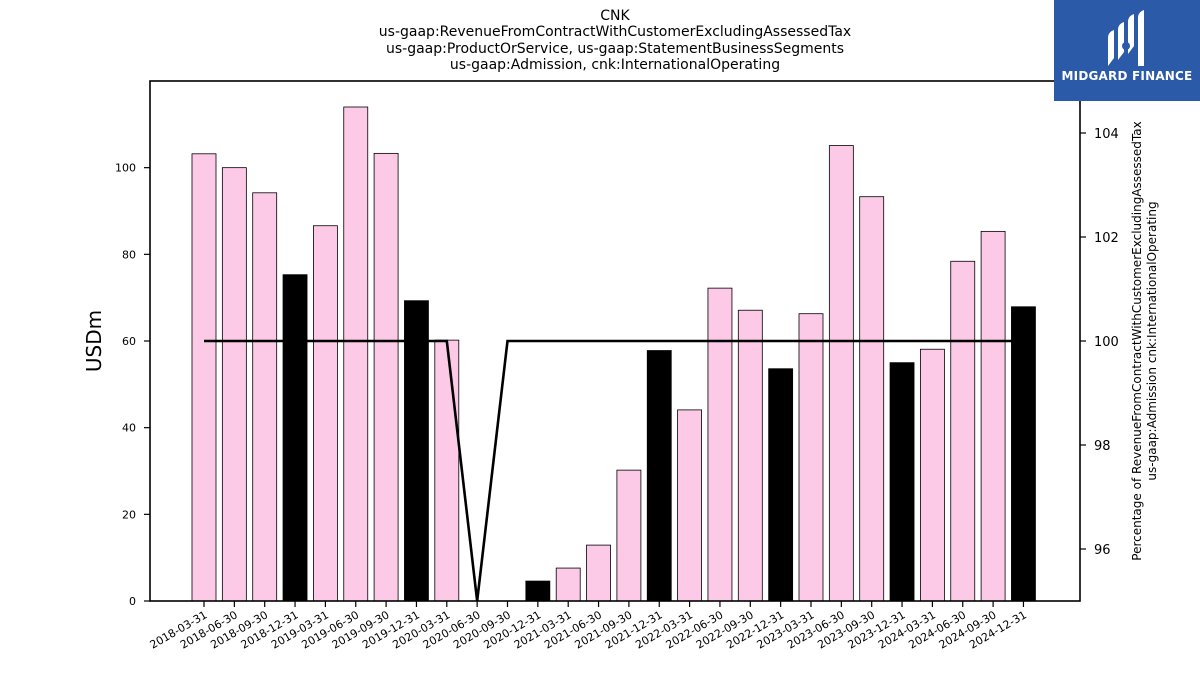 The height and width of the screenshot is (675, 1200). What do you see at coordinates (94, 341) in the screenshot?
I see `y-axis-left-label: USDm` at bounding box center [94, 341].